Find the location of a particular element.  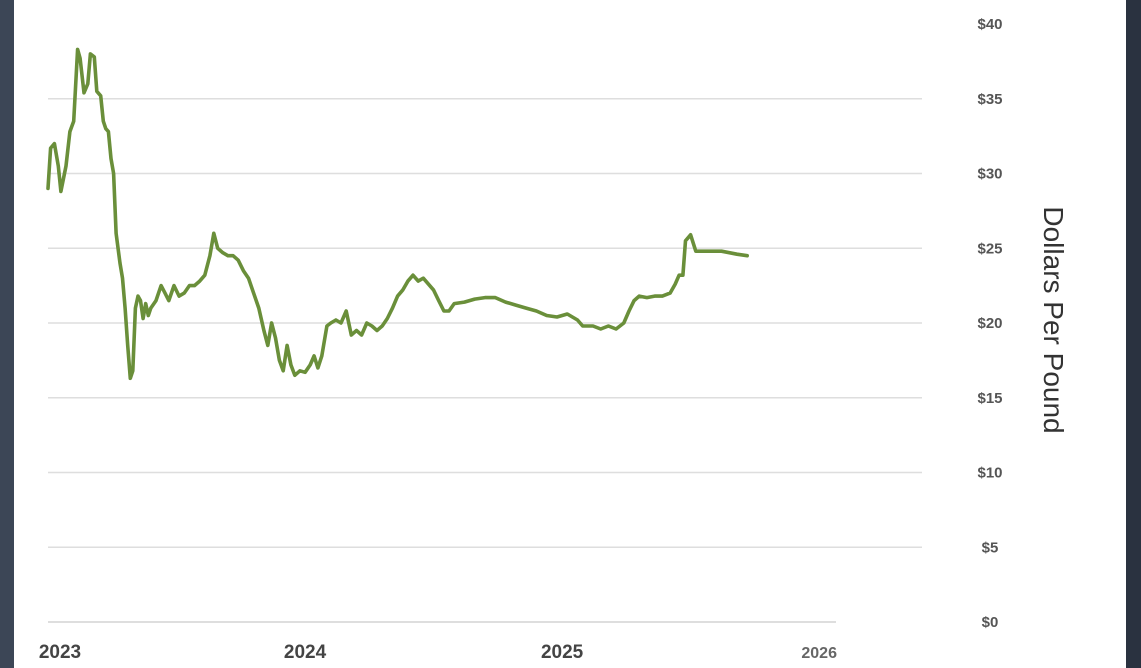

y-axis-ticks: $0 $5 $10 $15 $20 $25 $30 $35 $40 is located at coordinates (989, 323).